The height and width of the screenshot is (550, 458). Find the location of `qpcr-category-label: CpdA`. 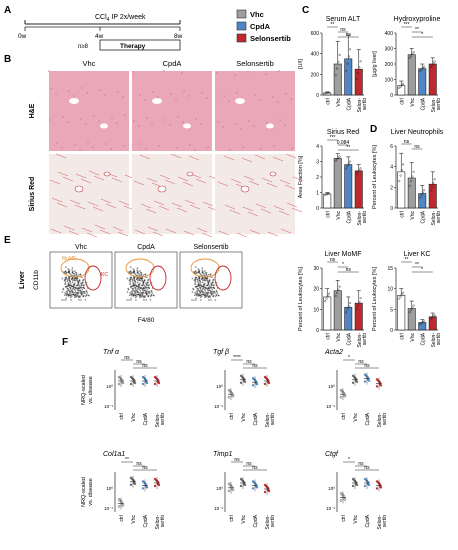

qpcr-category-label: CpdA is located at coordinates (368, 418).